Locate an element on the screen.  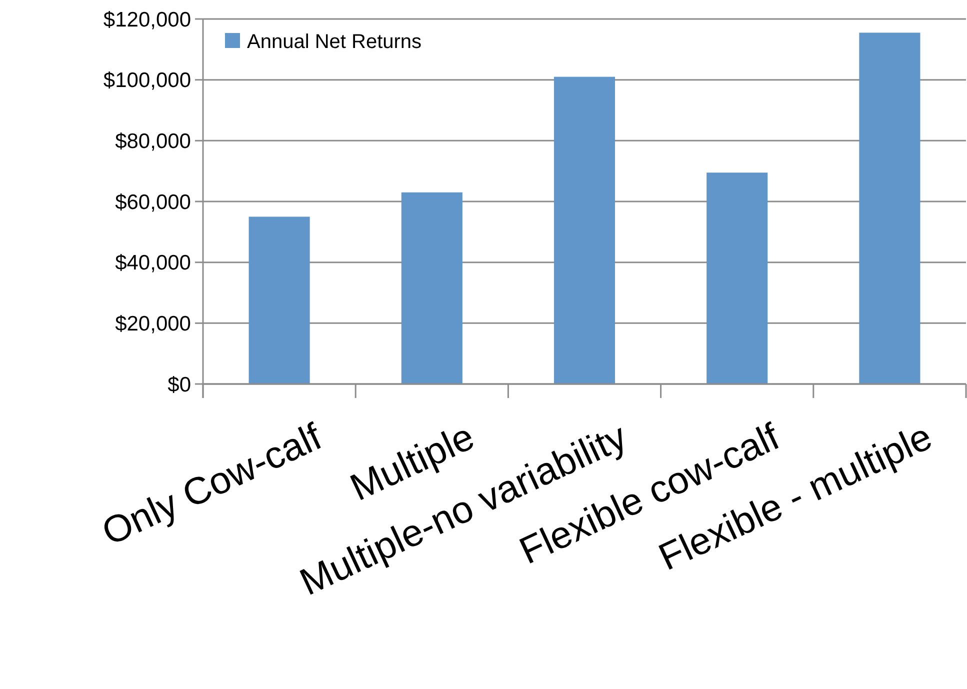
y-tick-label: $40,000 is located at coordinates (153, 263).